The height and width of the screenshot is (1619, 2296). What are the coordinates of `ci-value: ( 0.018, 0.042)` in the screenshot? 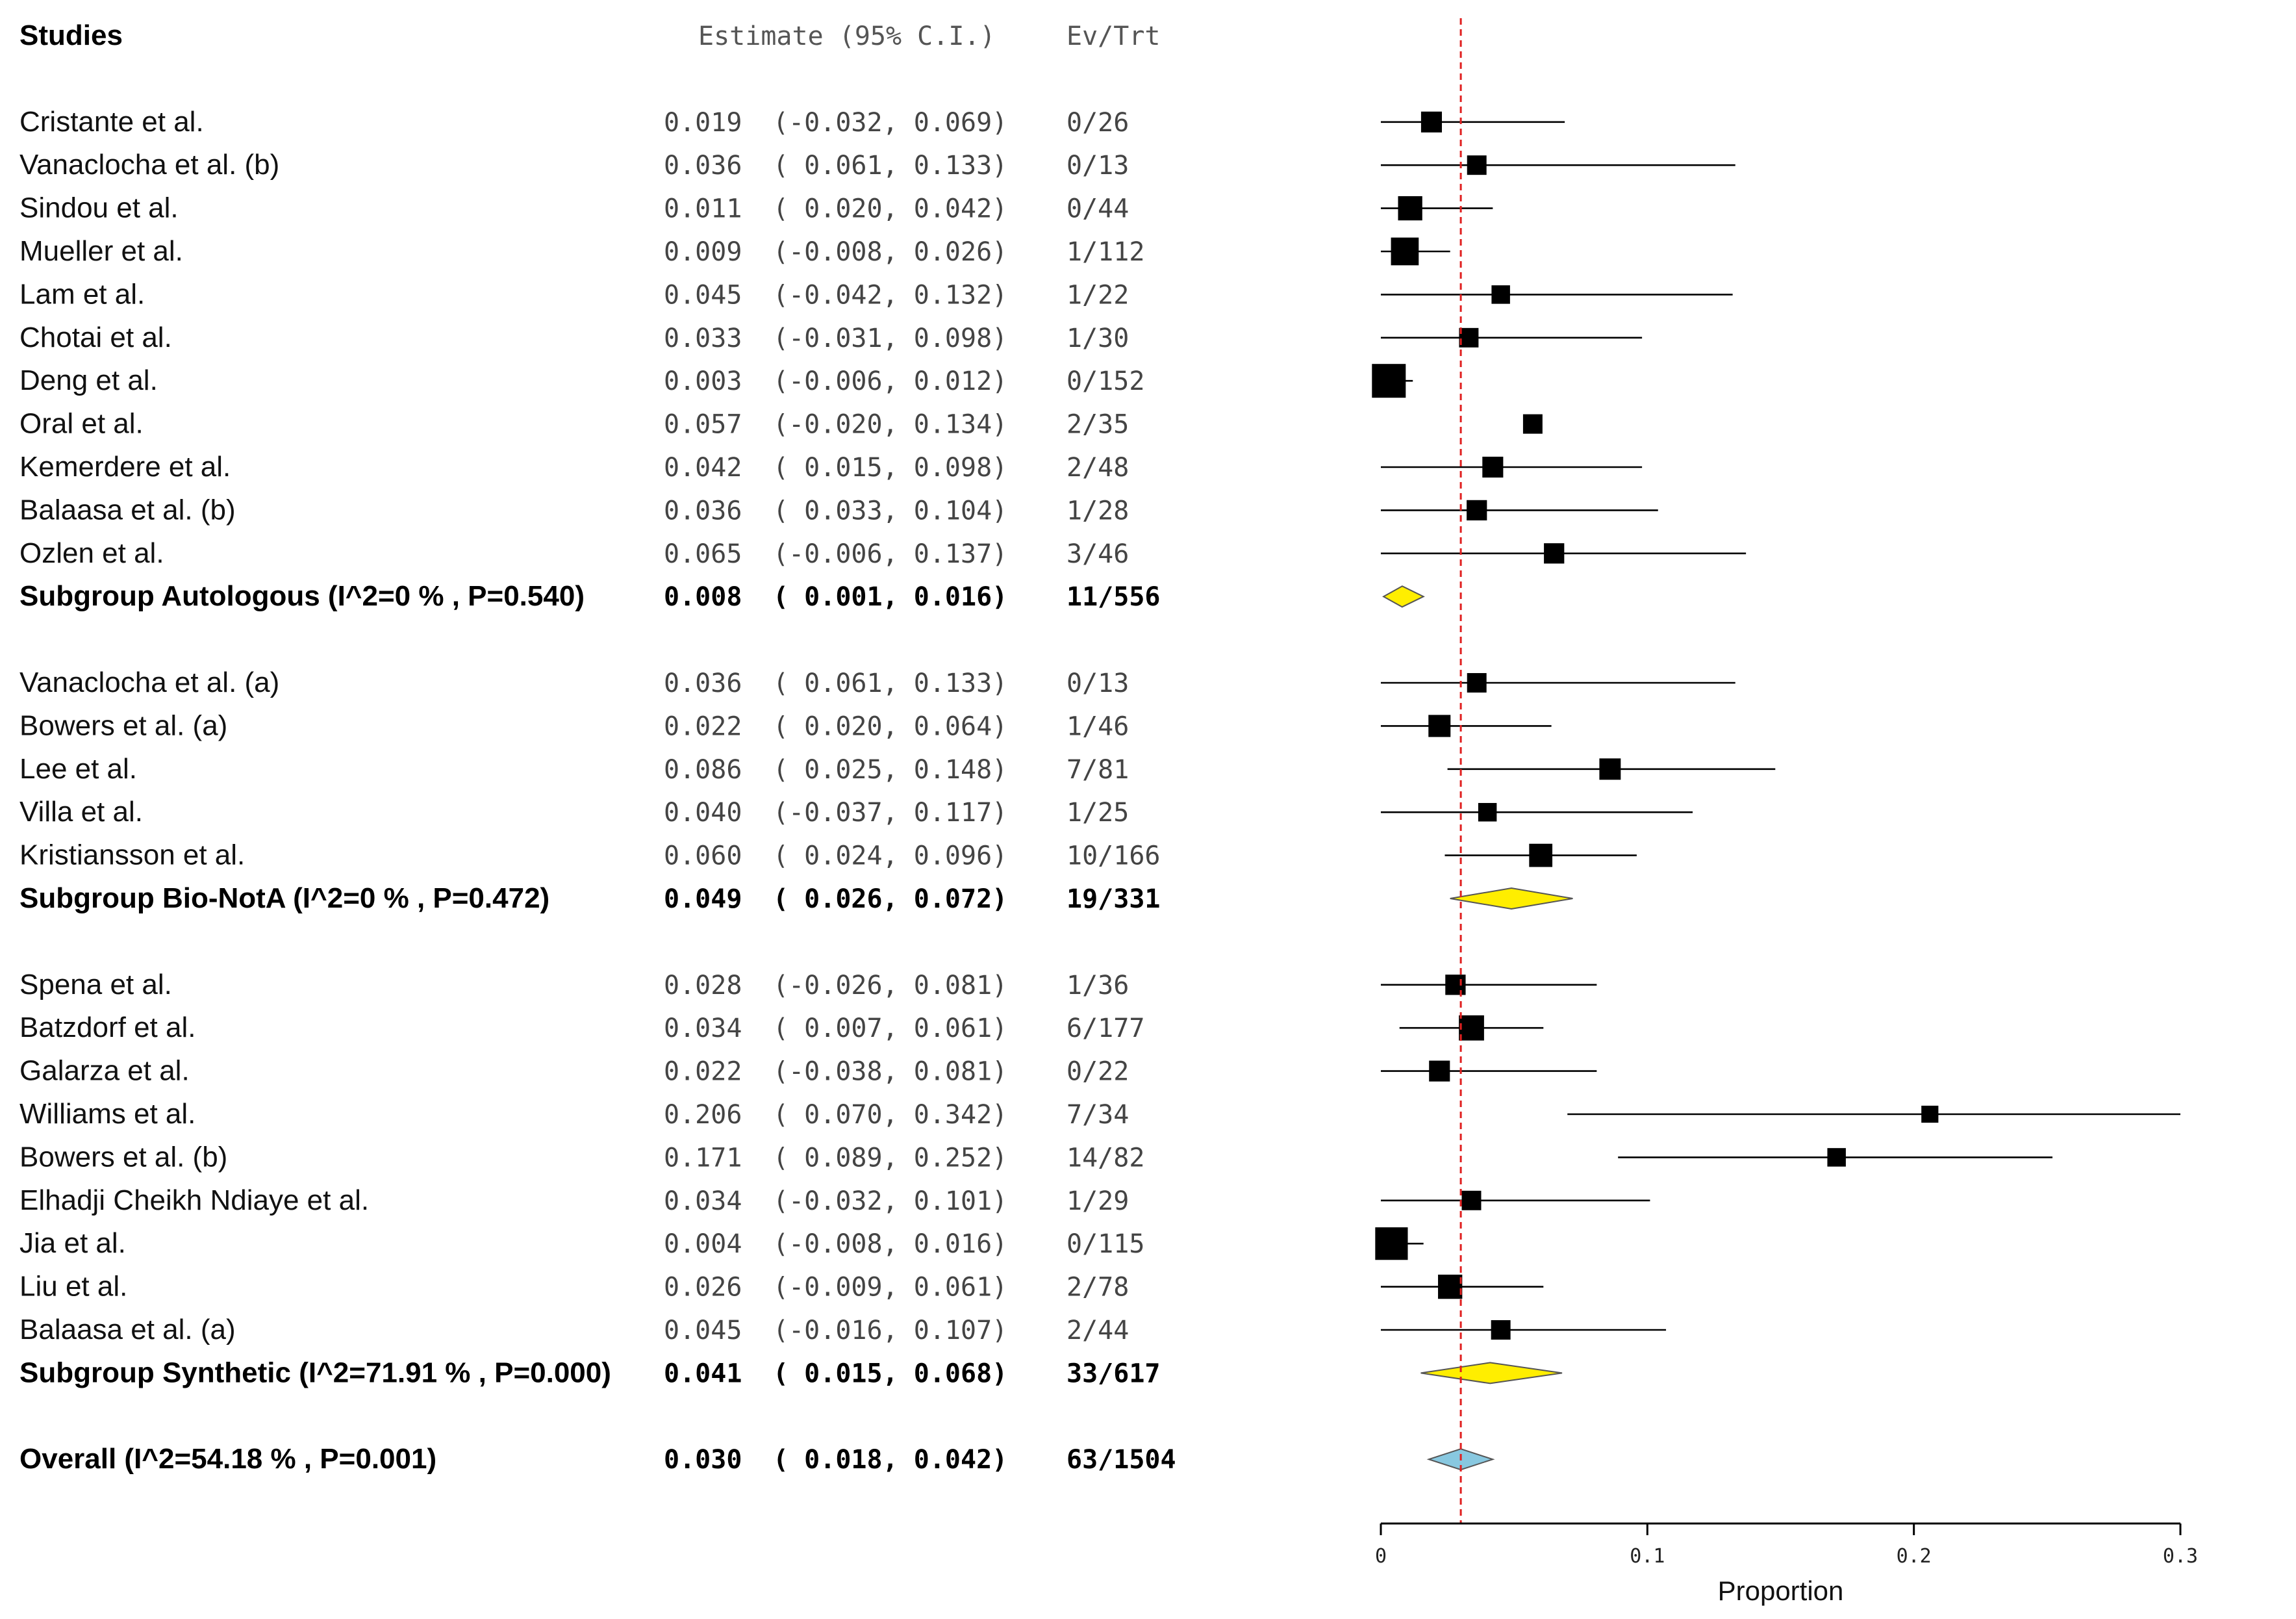 It's located at (890, 1460).